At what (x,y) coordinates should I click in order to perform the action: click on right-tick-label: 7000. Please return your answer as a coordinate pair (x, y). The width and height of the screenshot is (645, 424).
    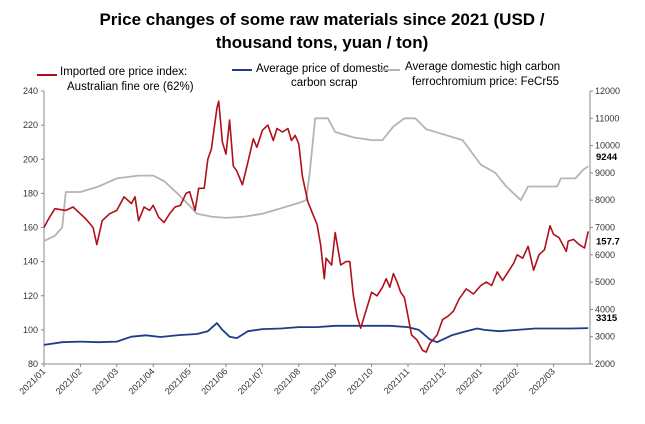
    Looking at the image, I should click on (605, 228).